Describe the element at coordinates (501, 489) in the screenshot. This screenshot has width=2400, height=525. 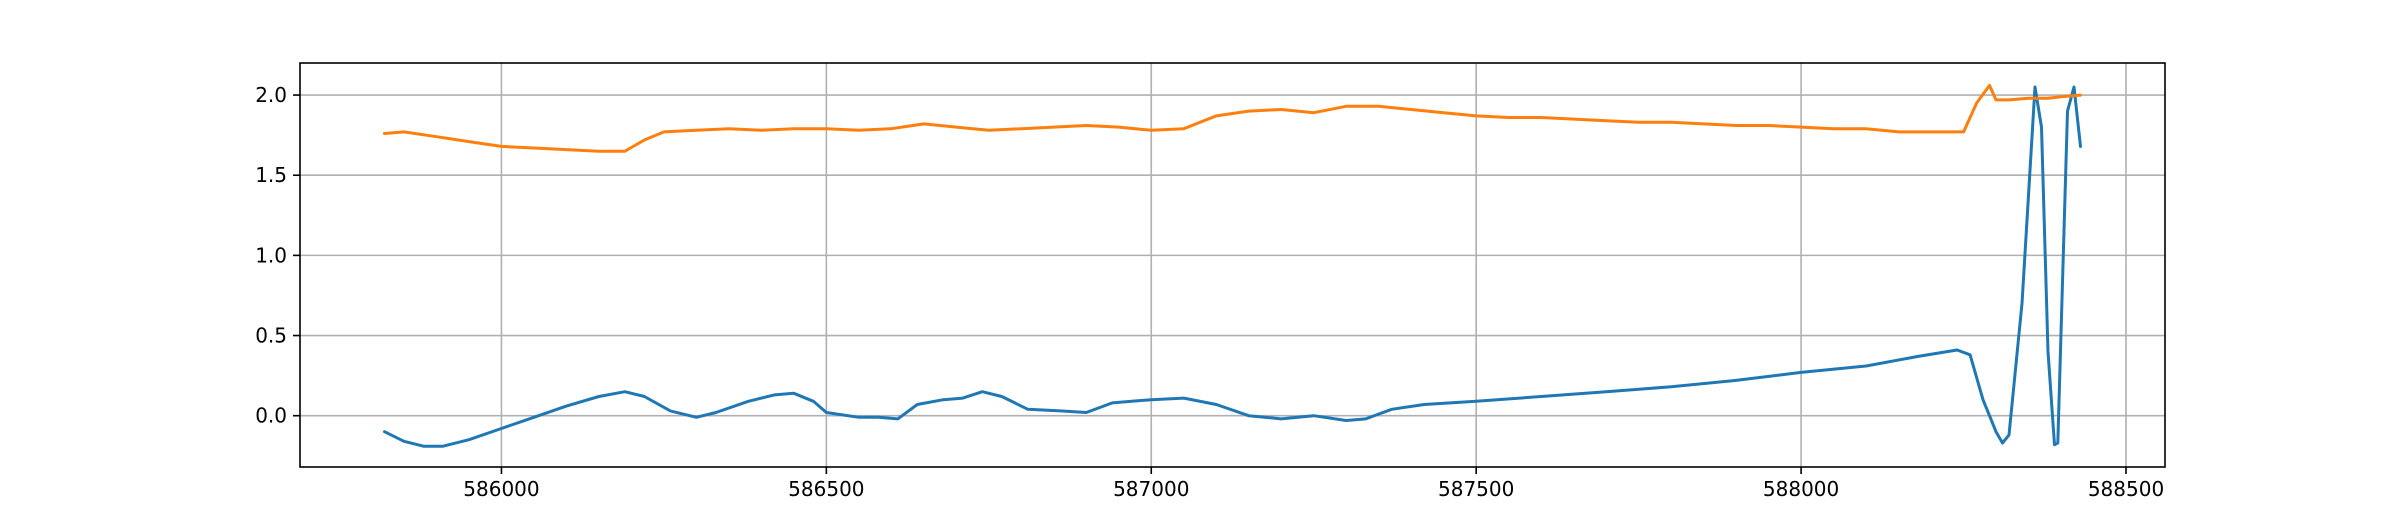
I see `x-tick-label: 586000` at that location.